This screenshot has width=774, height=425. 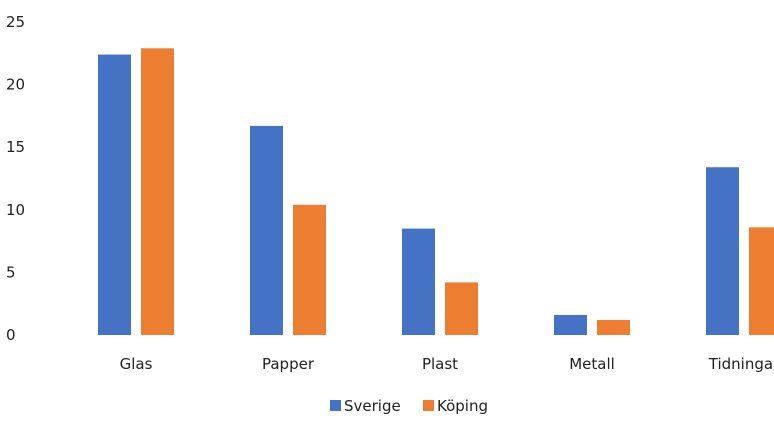 What do you see at coordinates (741, 364) in the screenshot?
I see `x-category-label: Tidningar` at bounding box center [741, 364].